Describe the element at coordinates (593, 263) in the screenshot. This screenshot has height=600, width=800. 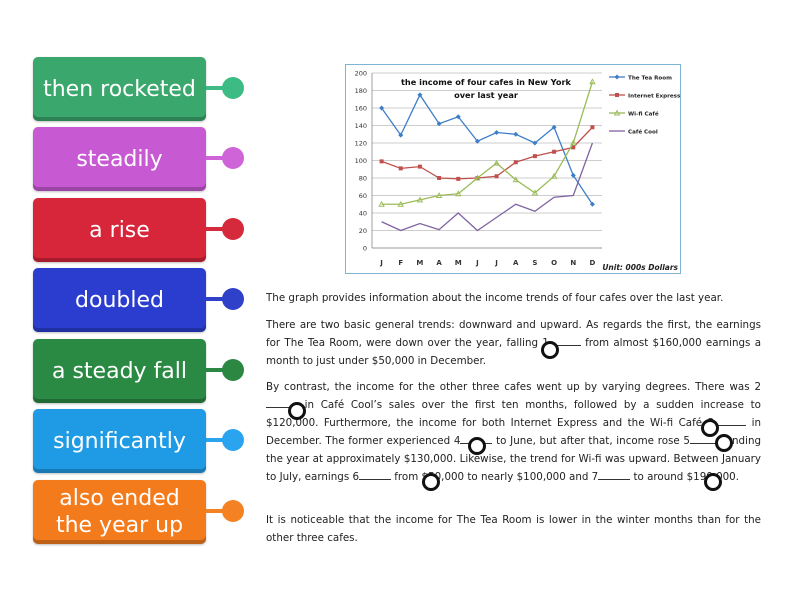
I see `x-tick-label: D` at that location.